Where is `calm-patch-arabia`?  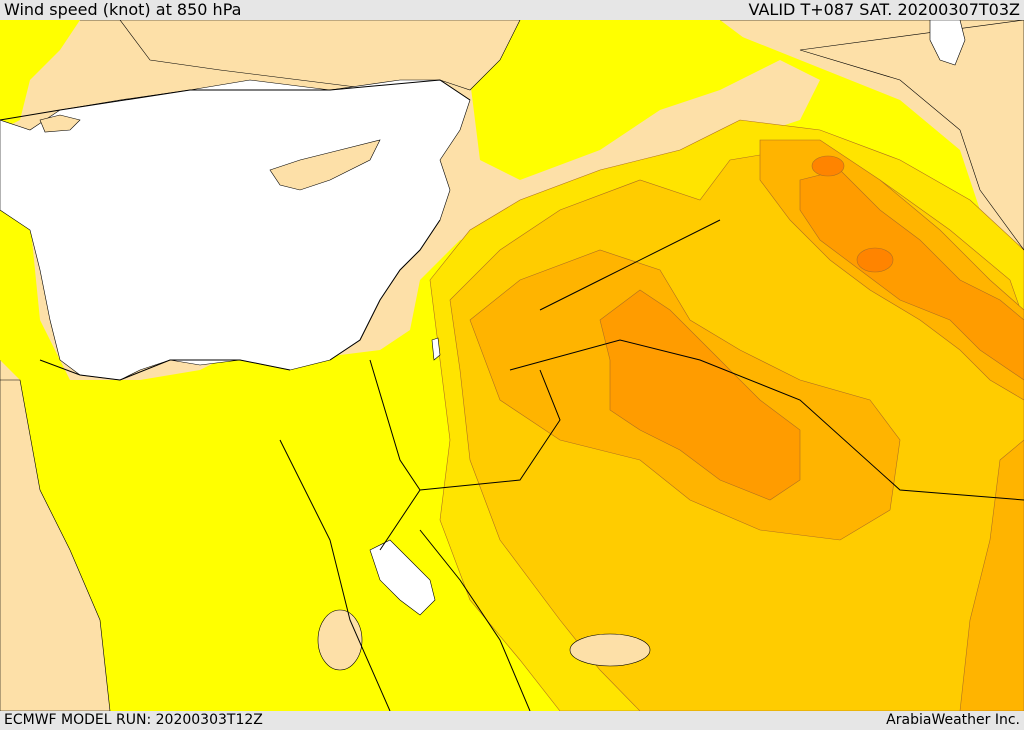 calm-patch-arabia is located at coordinates (610, 650).